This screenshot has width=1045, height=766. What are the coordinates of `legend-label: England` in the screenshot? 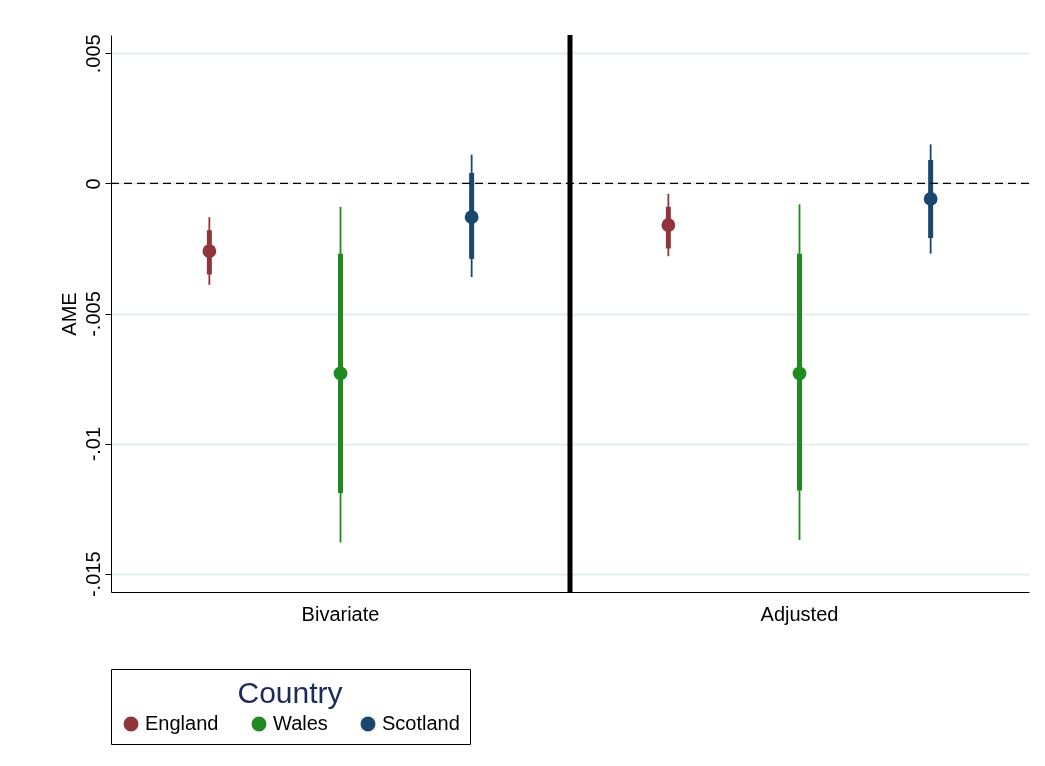 It's located at (182, 723).